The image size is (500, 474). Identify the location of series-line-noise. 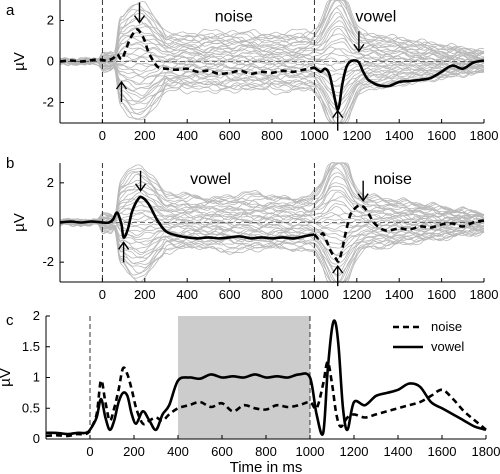
(266, 399).